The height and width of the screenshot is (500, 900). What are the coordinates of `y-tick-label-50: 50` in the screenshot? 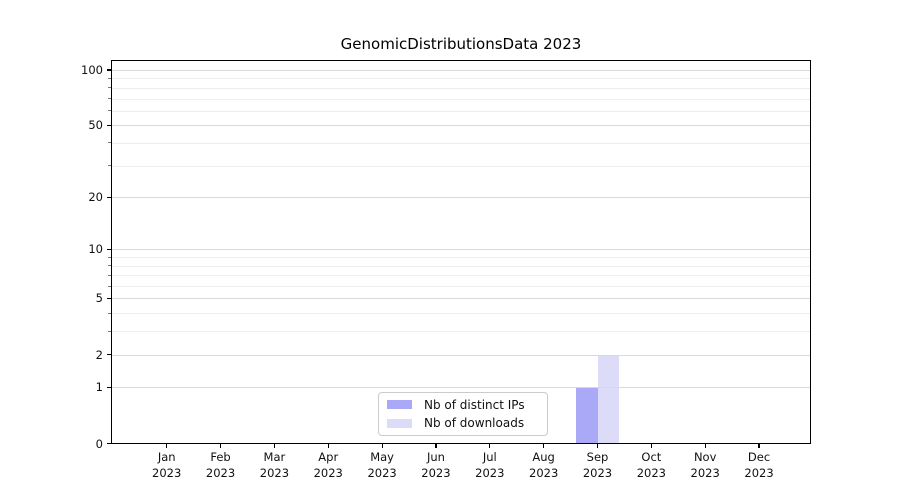 It's located at (95, 125).